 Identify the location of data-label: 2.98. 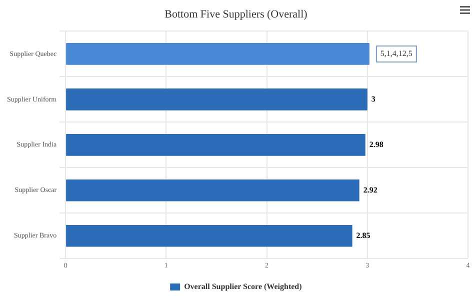
(376, 144).